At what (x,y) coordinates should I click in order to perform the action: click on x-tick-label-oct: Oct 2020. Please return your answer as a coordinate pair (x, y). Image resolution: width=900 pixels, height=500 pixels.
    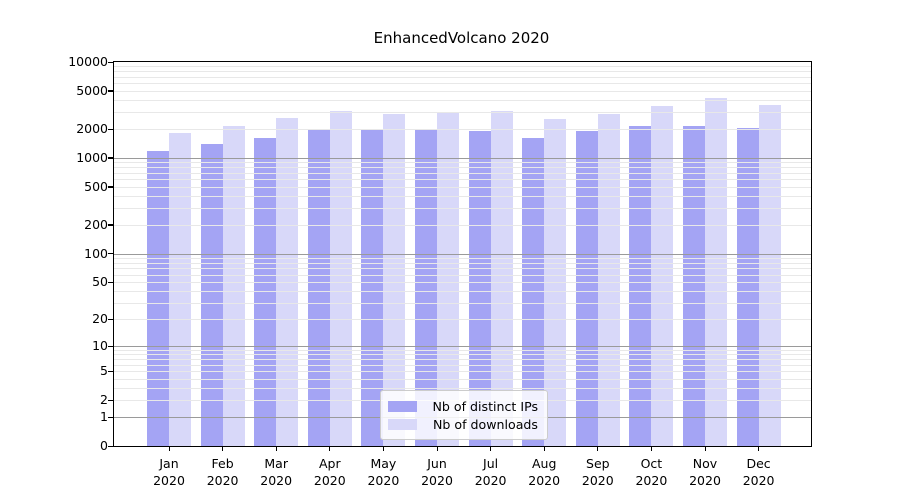
    Looking at the image, I should click on (651, 472).